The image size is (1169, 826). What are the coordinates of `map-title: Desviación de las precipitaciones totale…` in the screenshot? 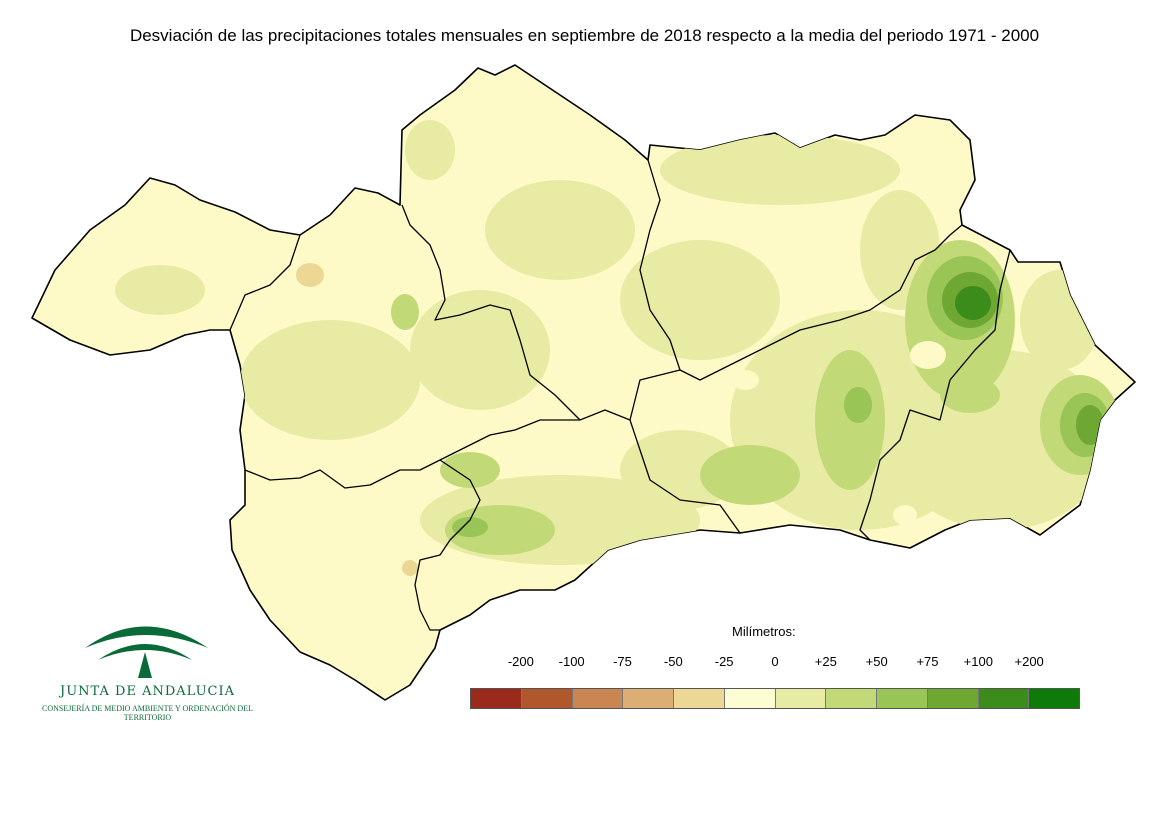 It's located at (584, 35).